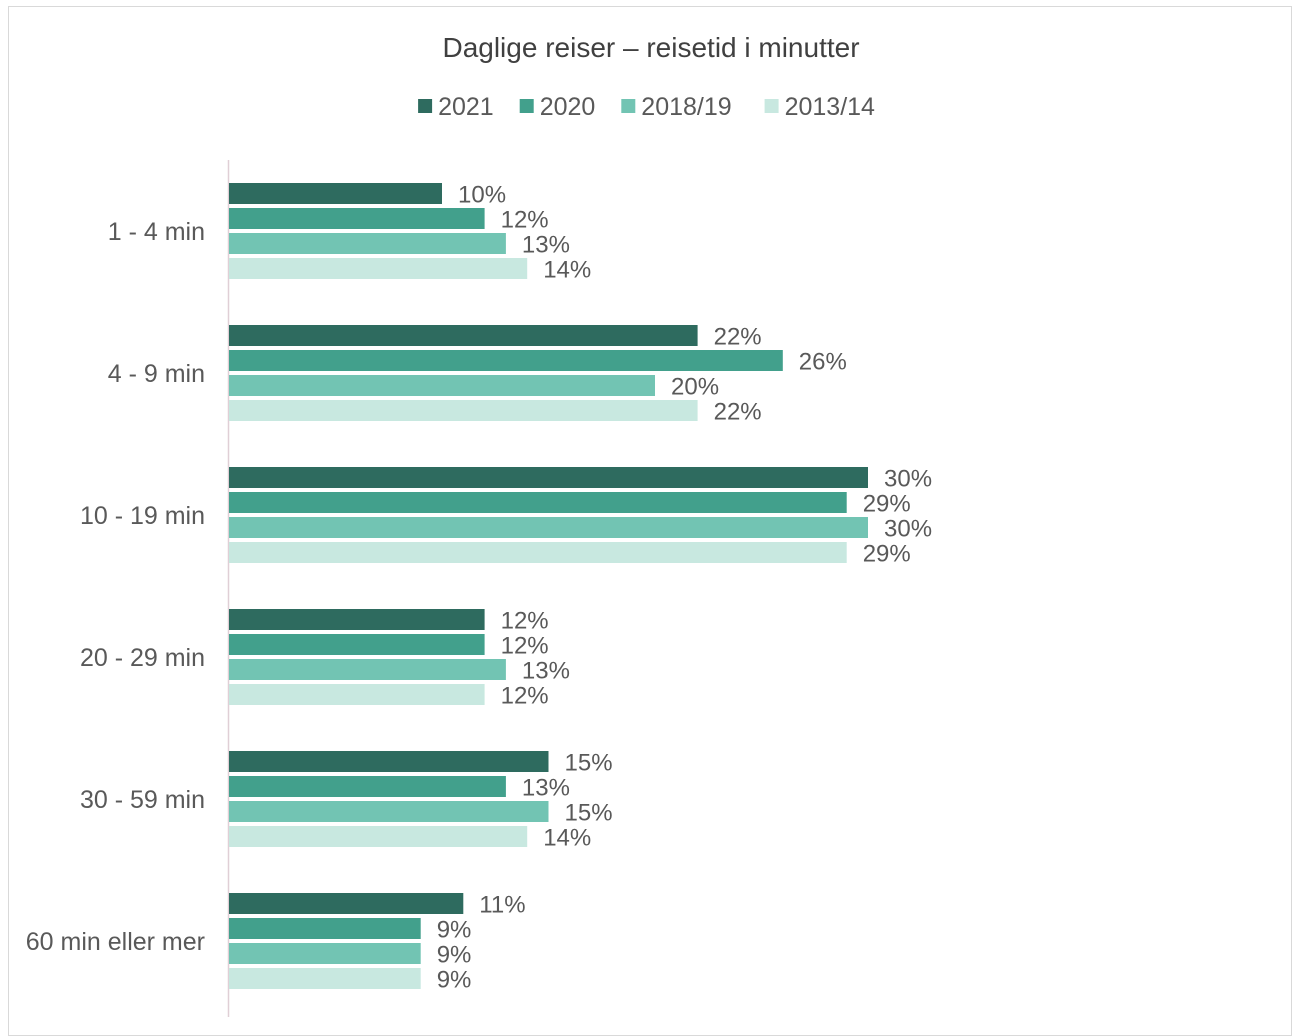 This screenshot has width=1297, height=1036. What do you see at coordinates (142, 800) in the screenshot?
I see `category-label: 30 - 59 min` at bounding box center [142, 800].